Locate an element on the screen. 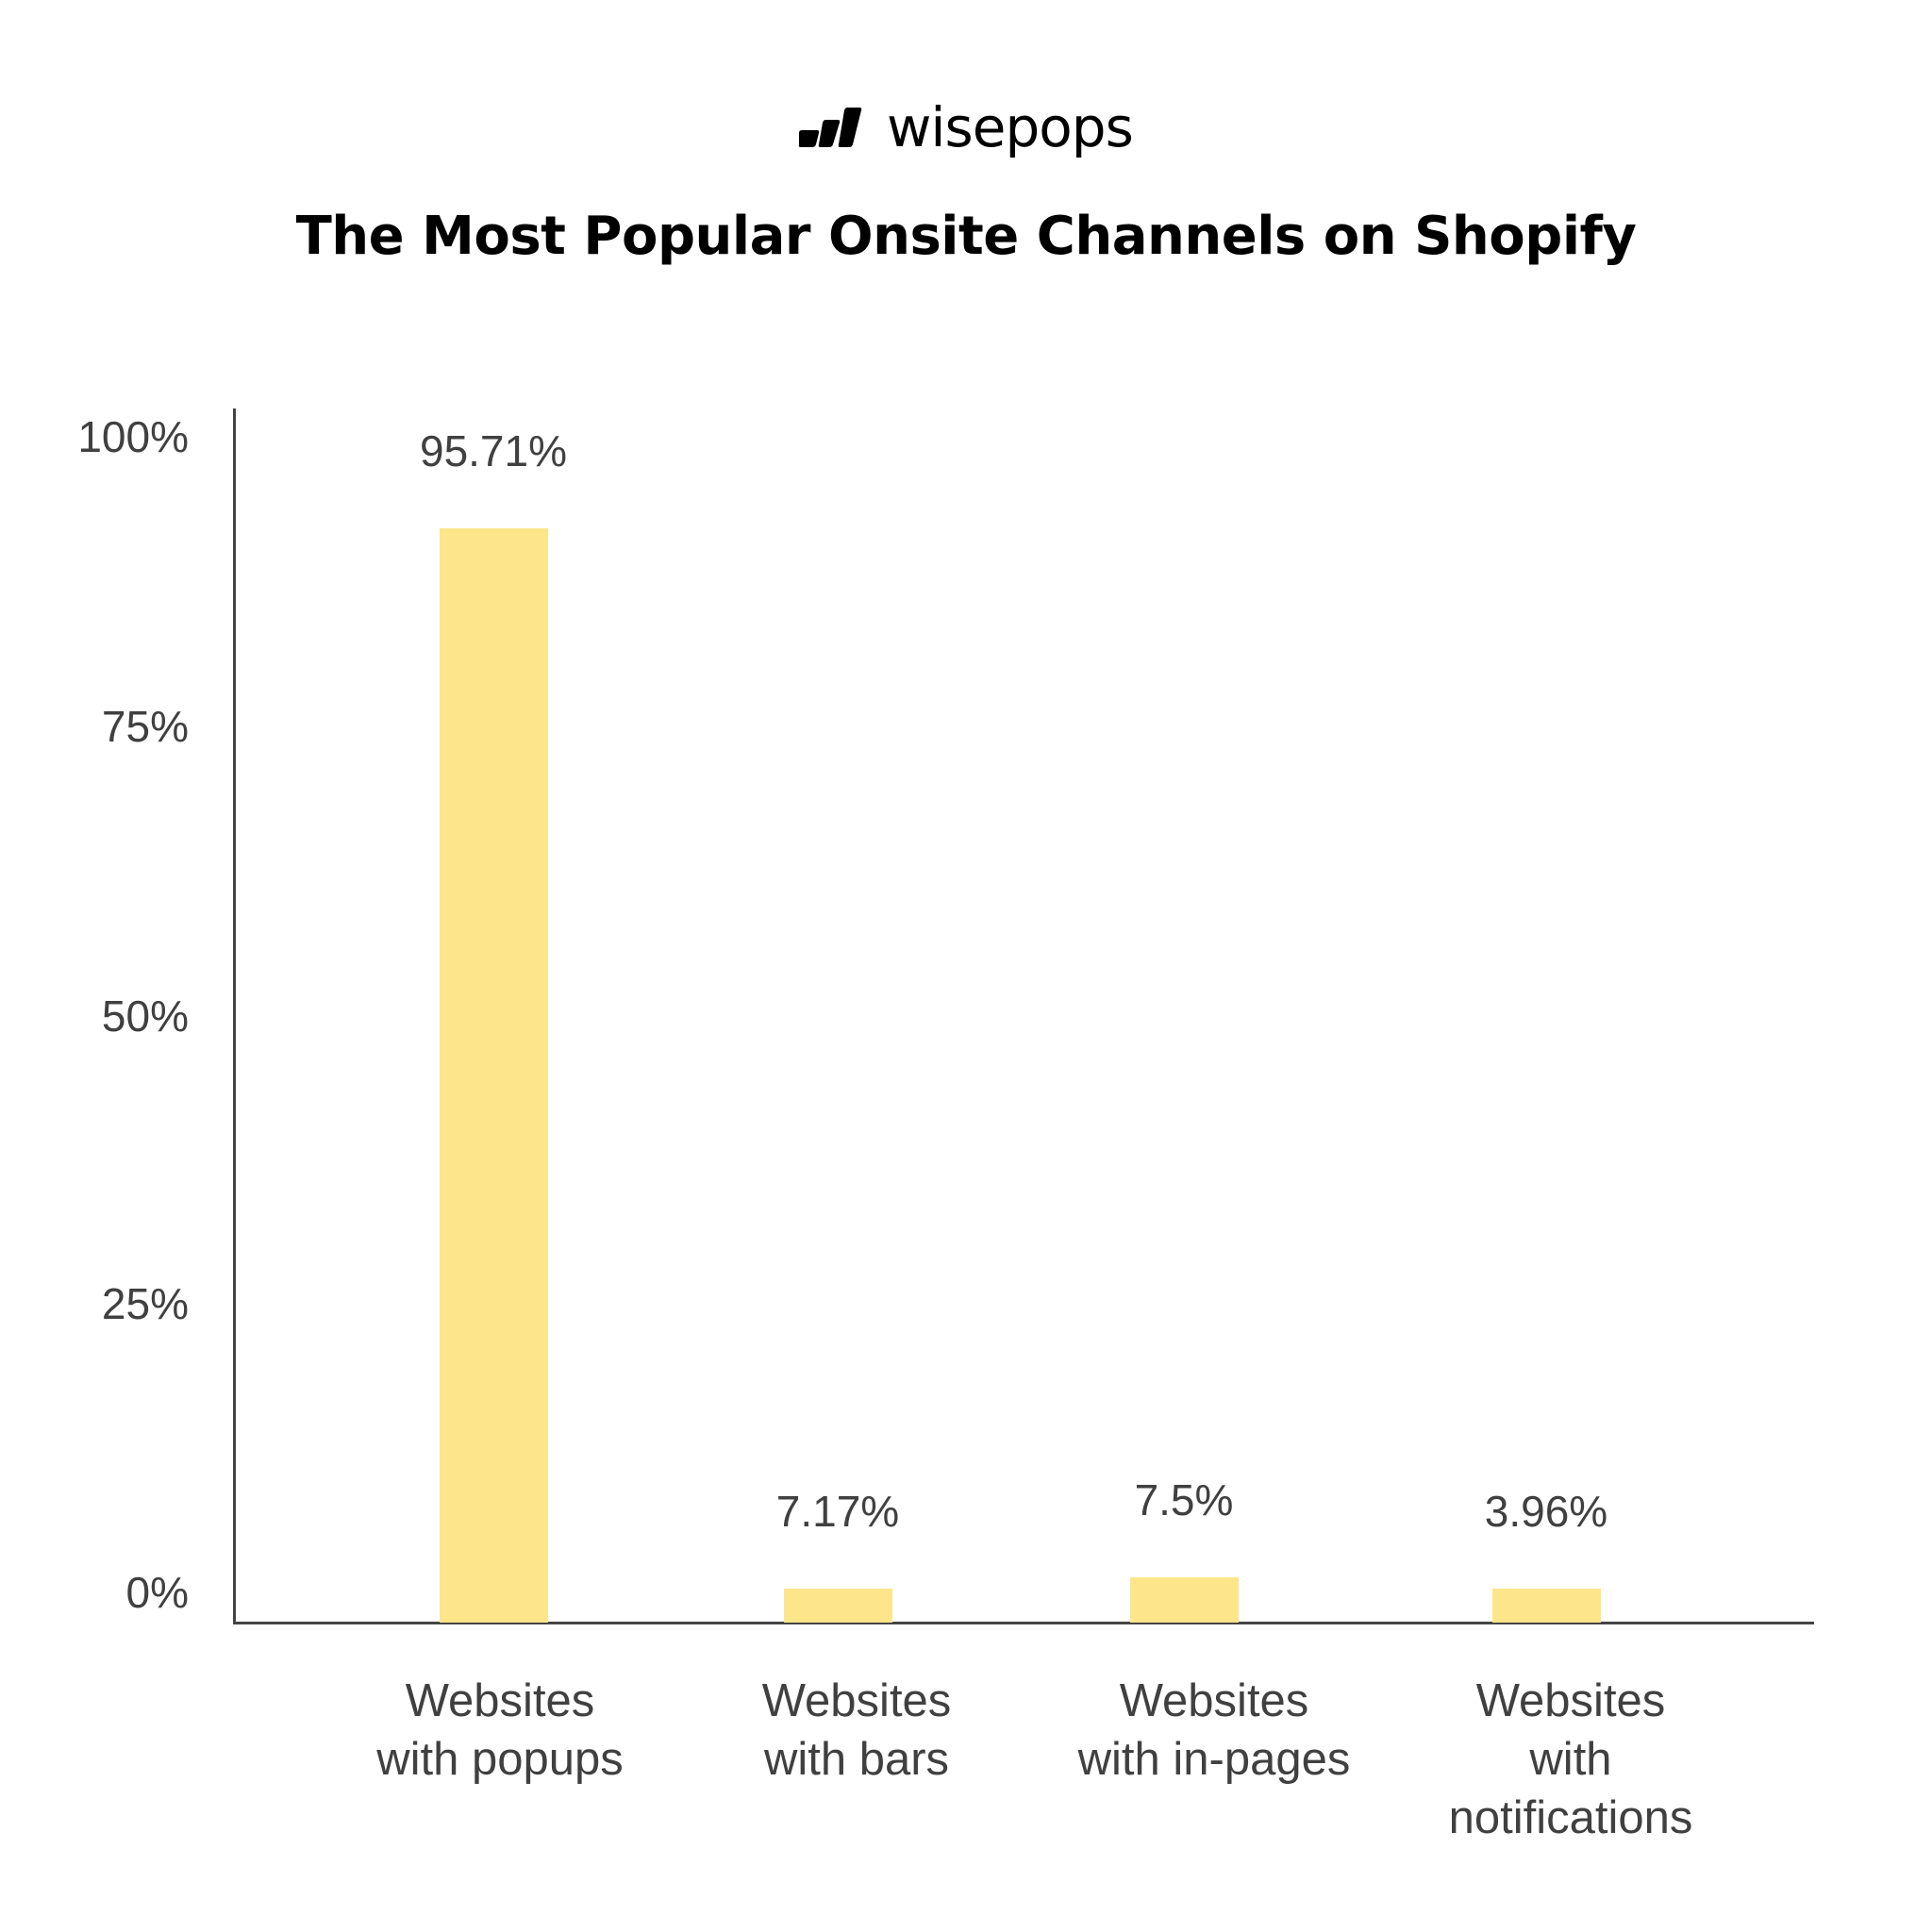 This screenshot has height=1932, width=1932. category-label-notifications: Websites with notifications is located at coordinates (1571, 1760).